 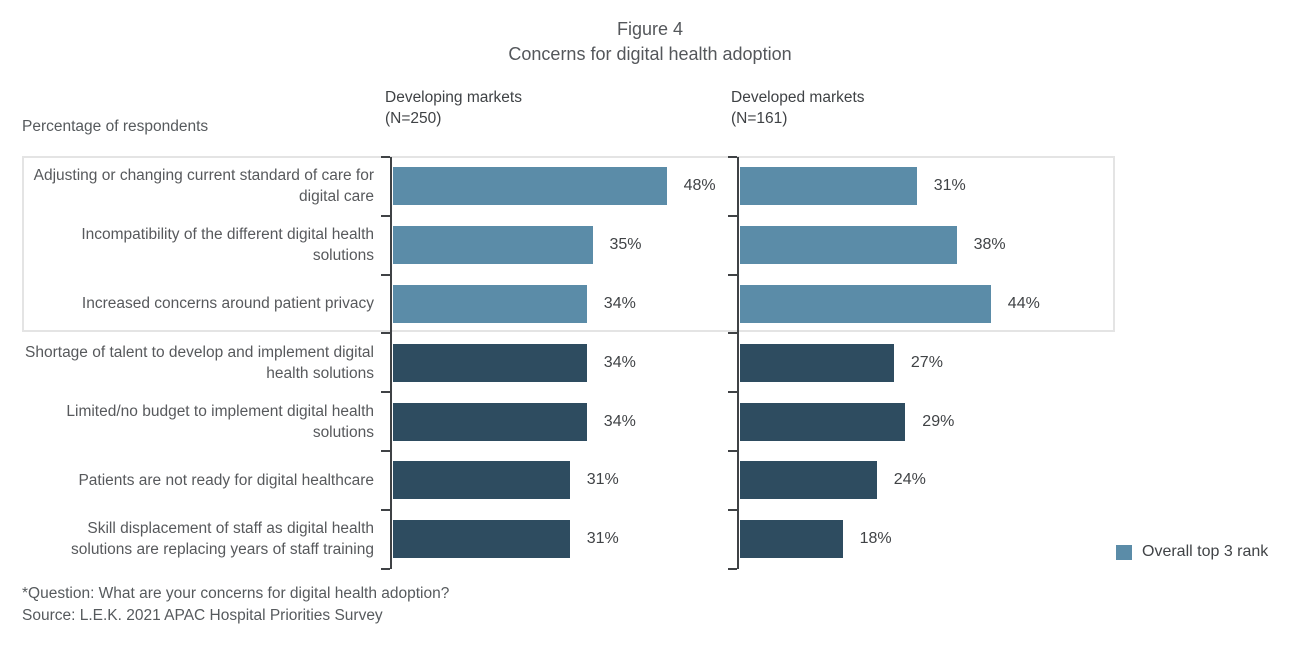 I want to click on bar-value-label: 44%, so click(x=1023, y=303).